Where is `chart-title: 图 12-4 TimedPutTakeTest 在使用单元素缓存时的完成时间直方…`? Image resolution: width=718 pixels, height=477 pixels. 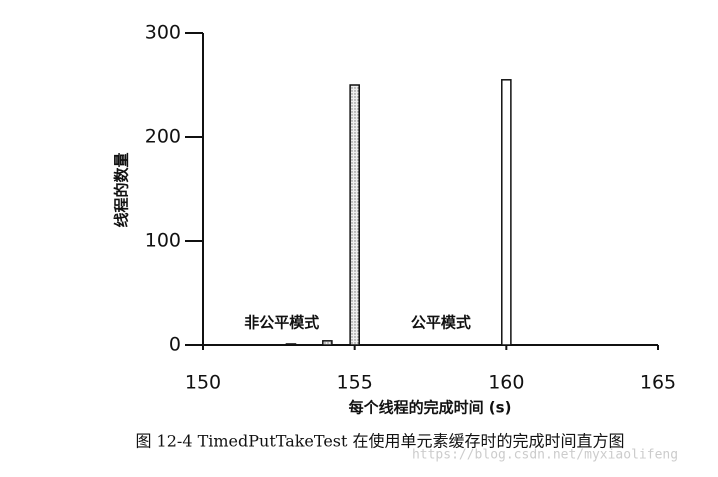
chart-title: 图 12-4 TimedPutTakeTest 在使用单元素缓存时的完成时间直方… is located at coordinates (379, 441).